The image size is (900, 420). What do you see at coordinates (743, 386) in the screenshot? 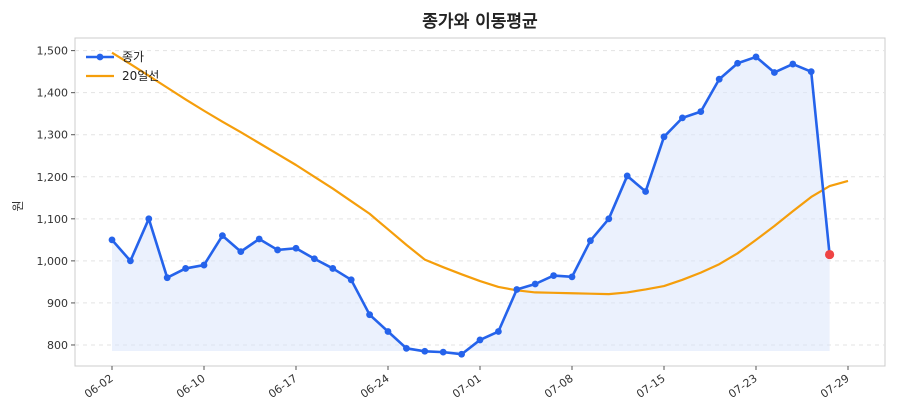
I see `x-tick-label: 07-23` at bounding box center [743, 386].